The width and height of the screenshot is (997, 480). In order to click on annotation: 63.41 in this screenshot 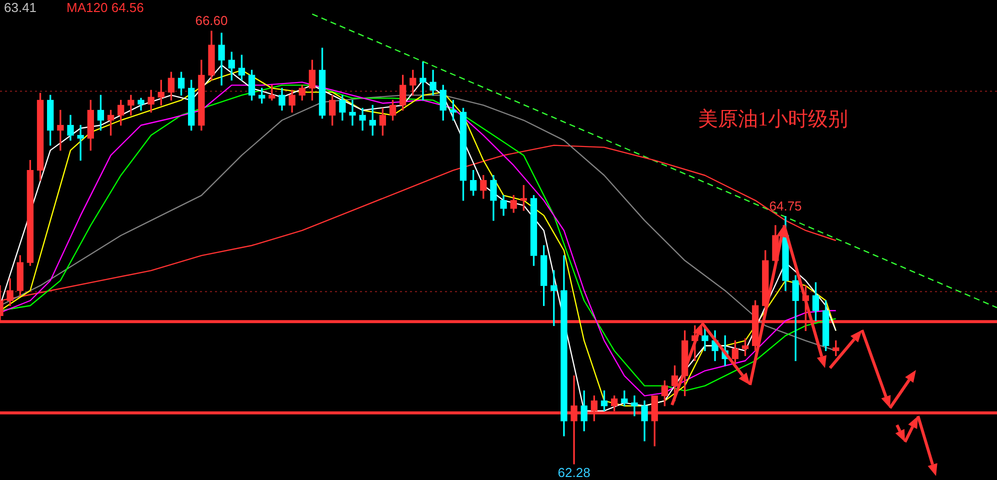, I will do `click(20, 8)`.